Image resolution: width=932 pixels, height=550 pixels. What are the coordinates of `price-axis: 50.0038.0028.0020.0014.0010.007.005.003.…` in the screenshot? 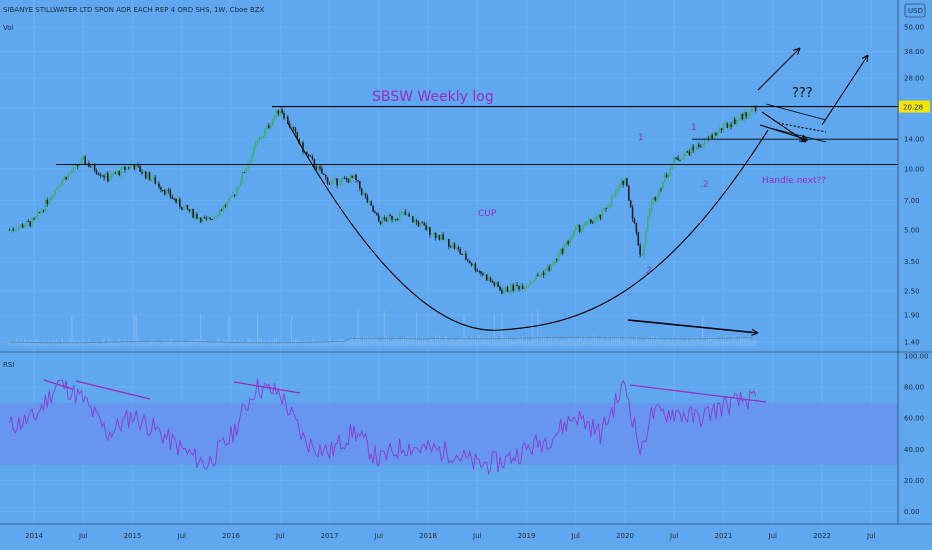 It's located at (914, 185).